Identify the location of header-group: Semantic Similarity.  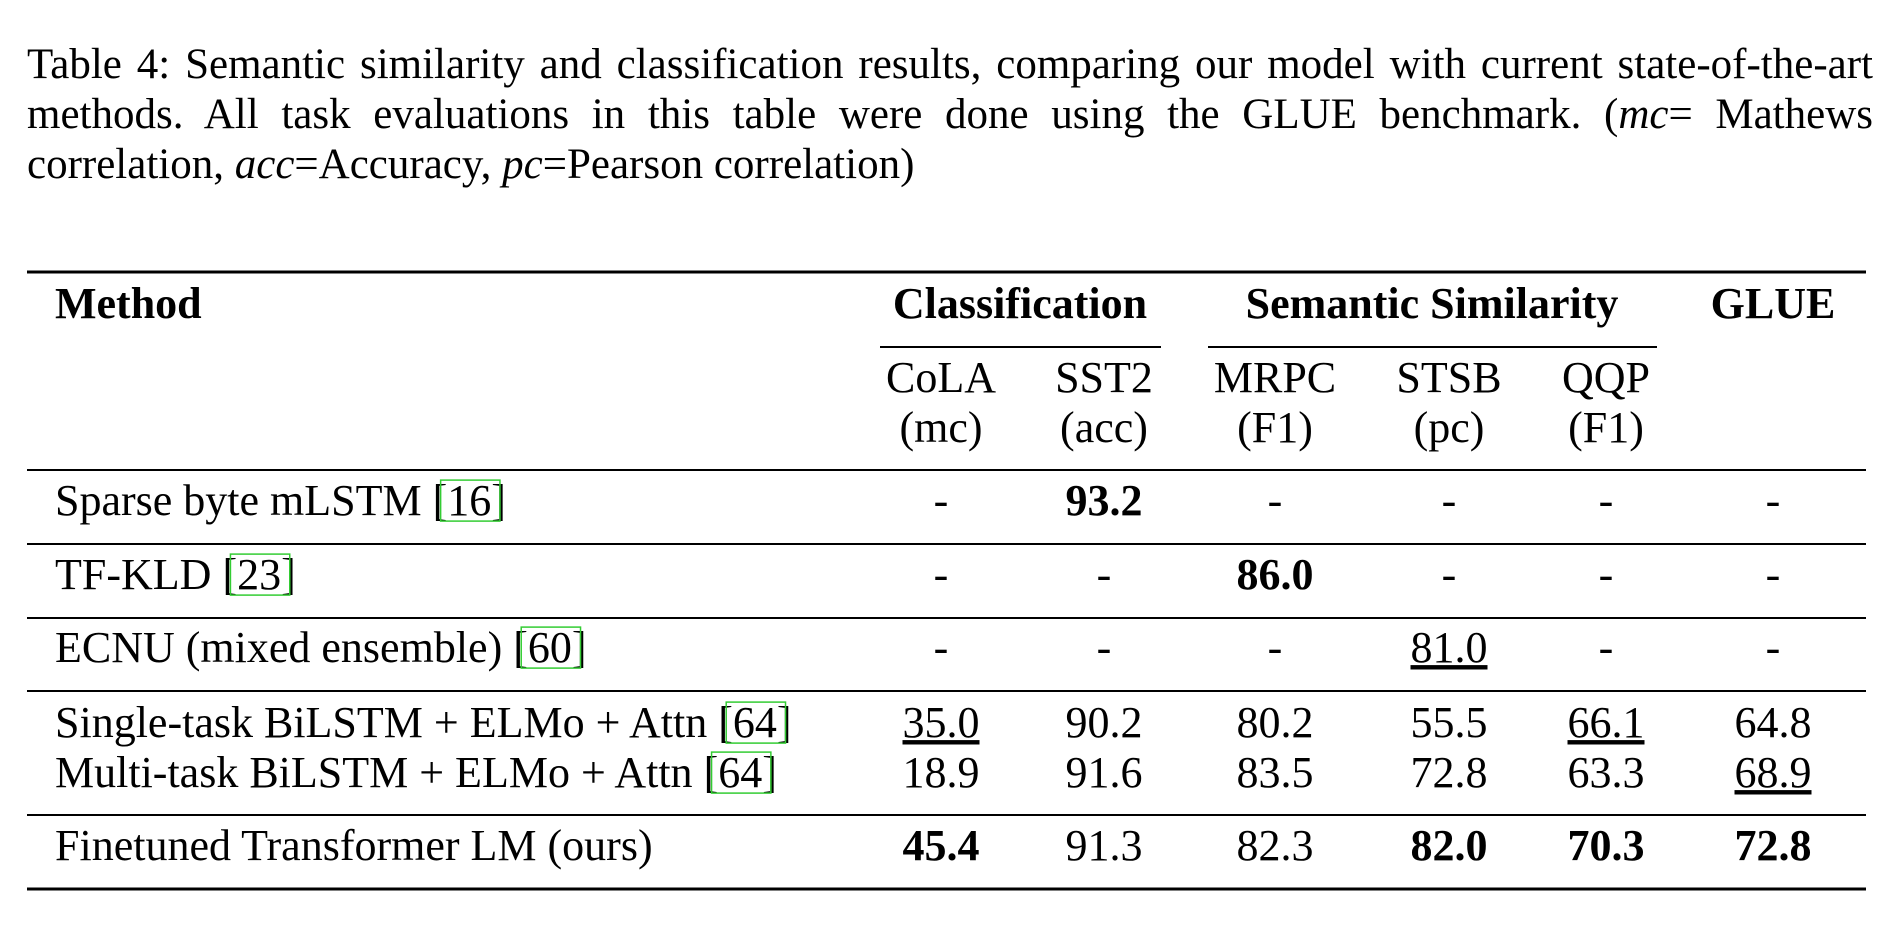
(1432, 303).